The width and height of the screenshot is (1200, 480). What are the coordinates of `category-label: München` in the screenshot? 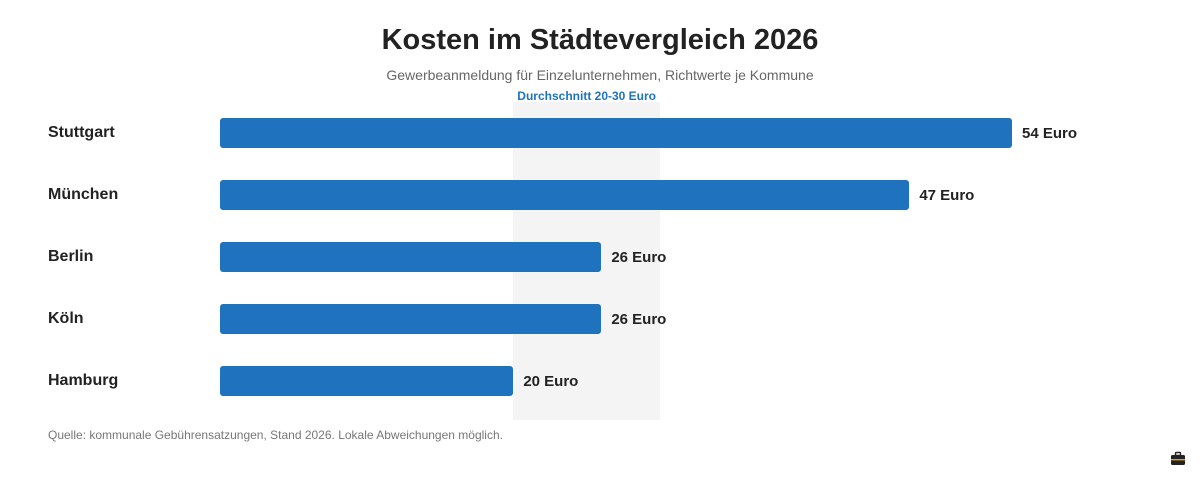 It's located at (83, 194).